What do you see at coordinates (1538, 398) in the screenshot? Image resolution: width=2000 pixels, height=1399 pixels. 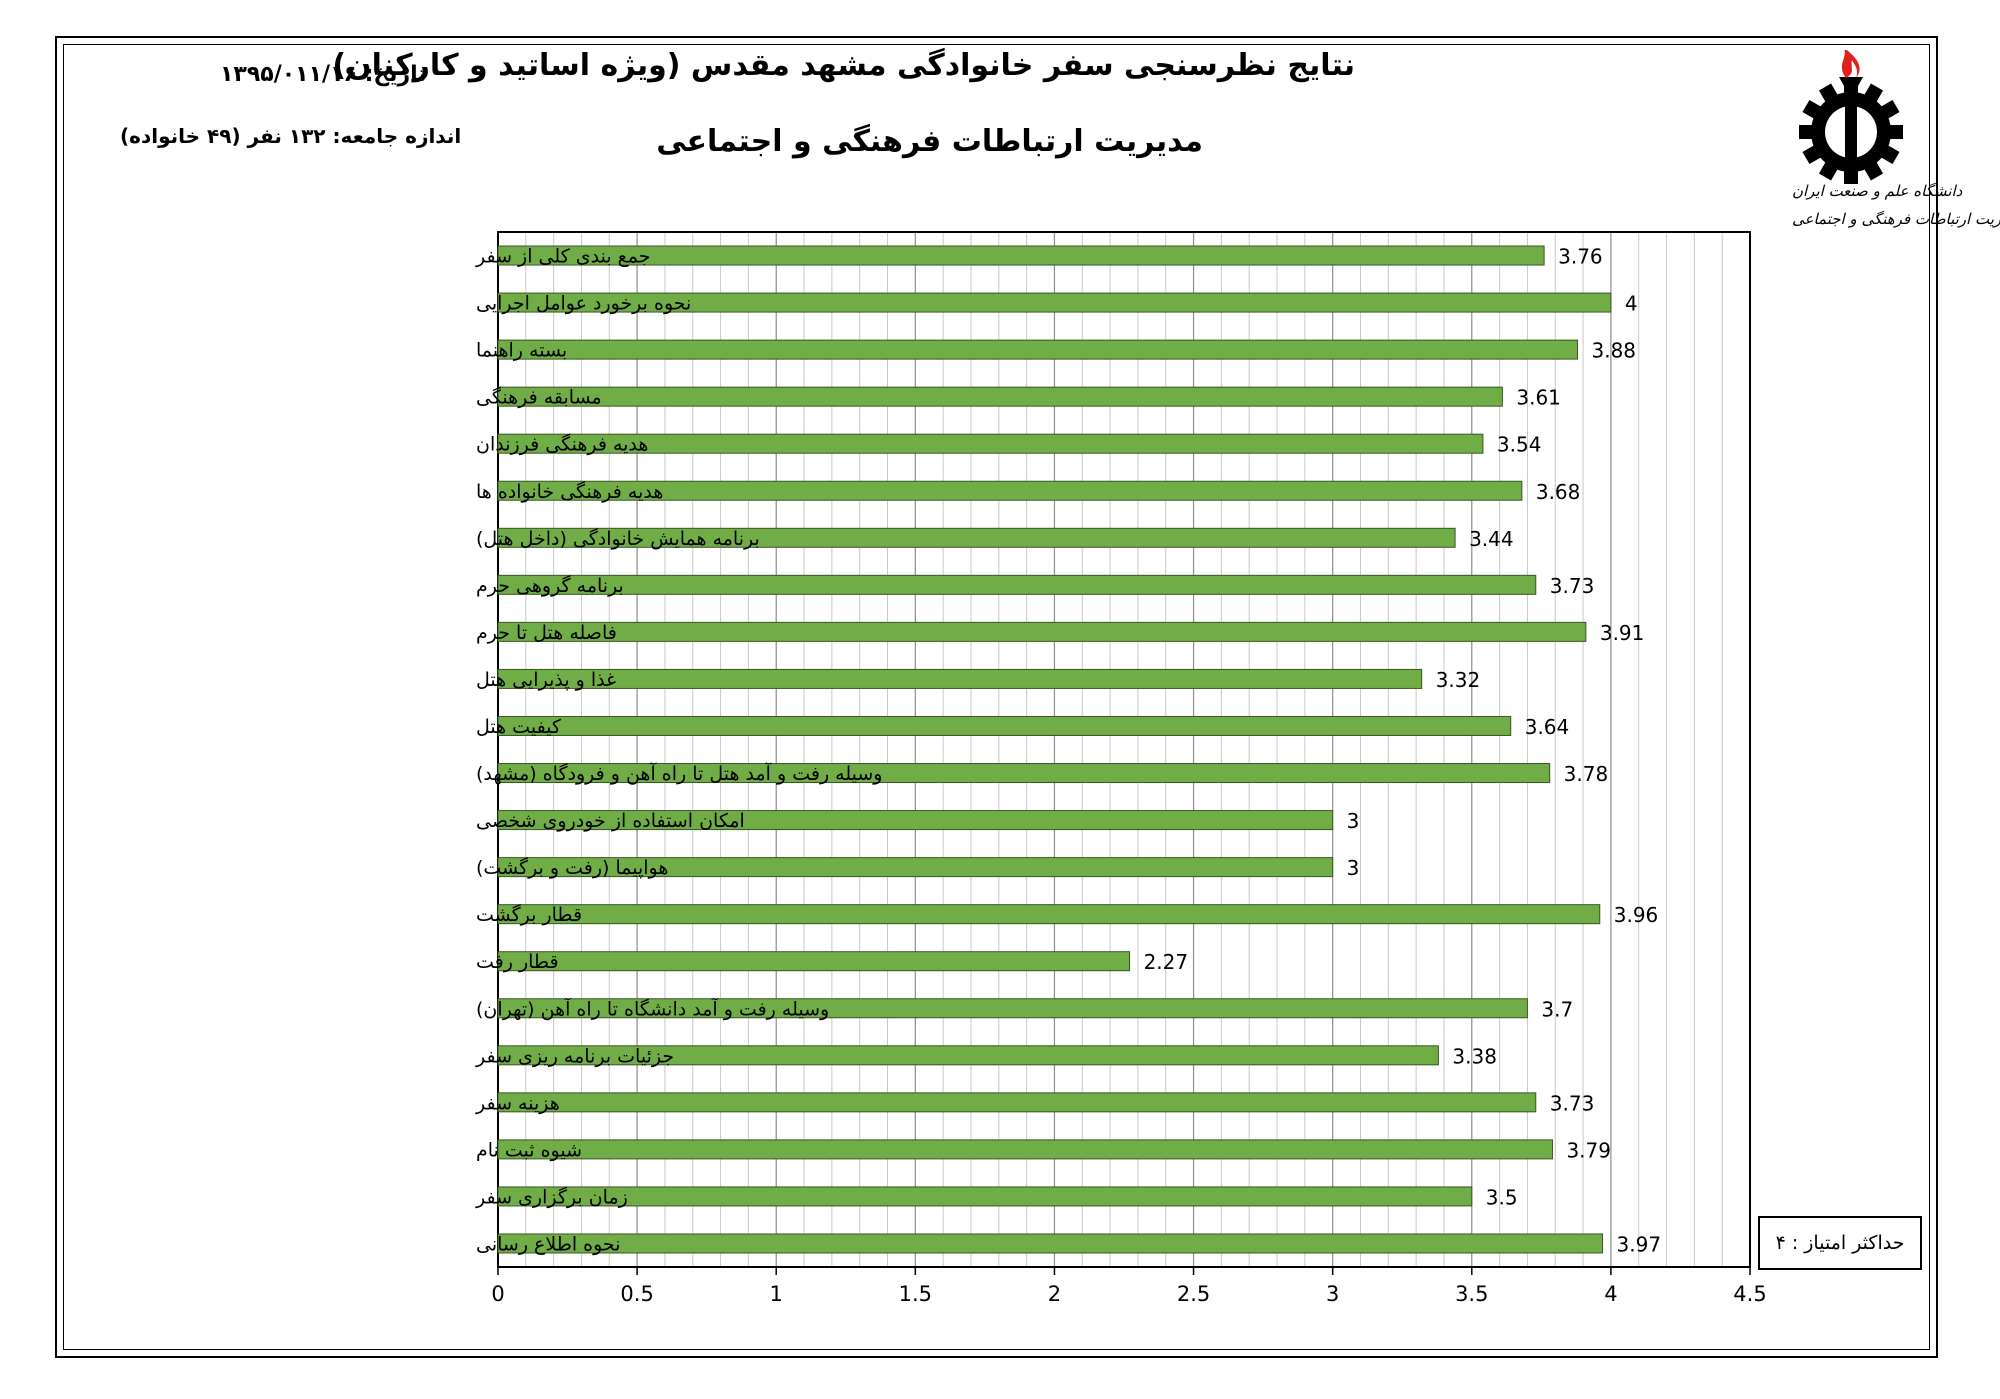 I see `bar-value-label: 3.61` at bounding box center [1538, 398].